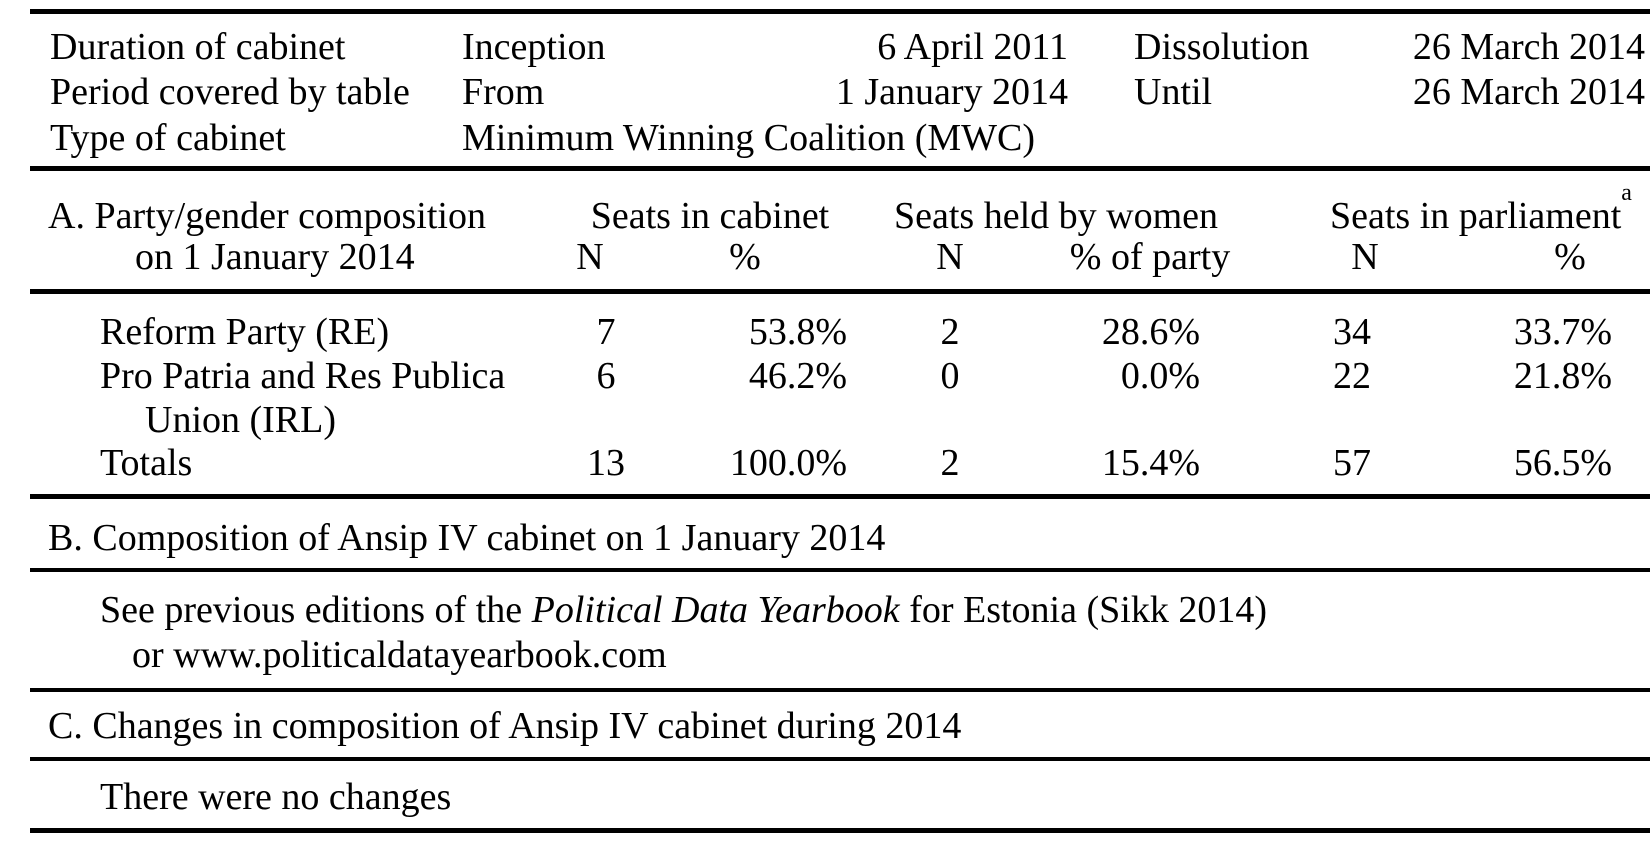 Image resolution: width=1650 pixels, height=841 pixels. What do you see at coordinates (840, 291) in the screenshot?
I see `rule-after-col-heads` at bounding box center [840, 291].